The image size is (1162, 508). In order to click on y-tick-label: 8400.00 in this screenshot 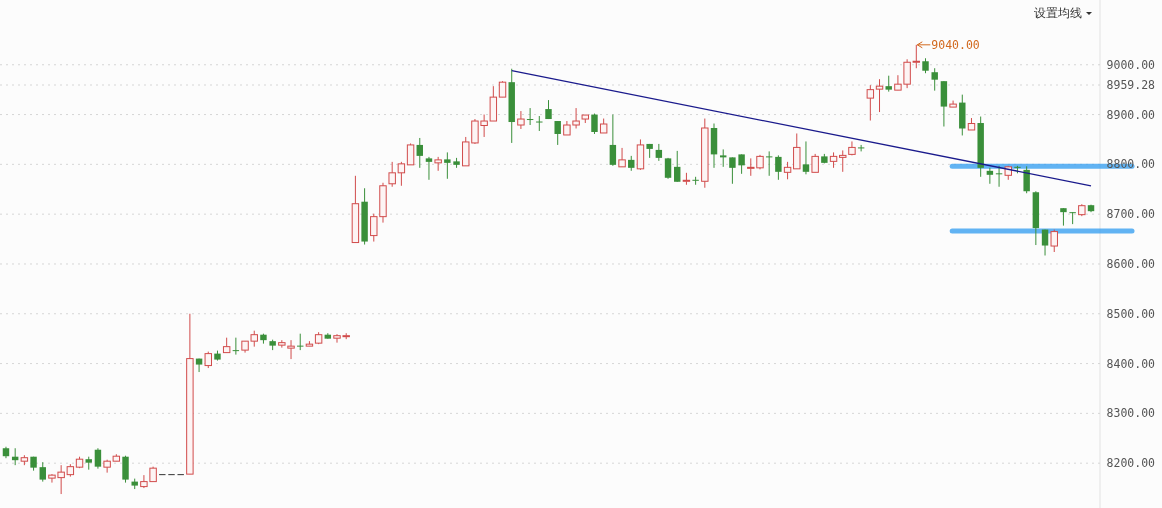, I will do `click(1131, 363)`.